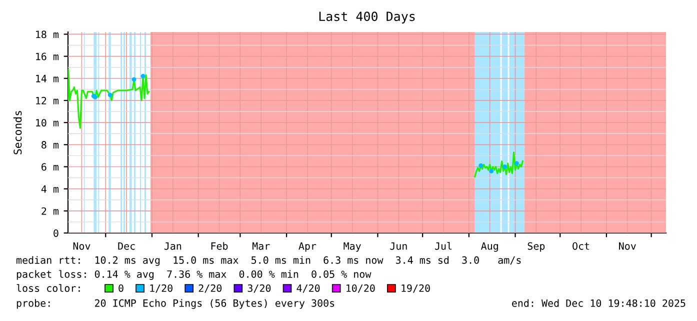 This screenshot has height=321, width=697. What do you see at coordinates (536, 247) in the screenshot?
I see `x-tick-label: Sep` at bounding box center [536, 247].